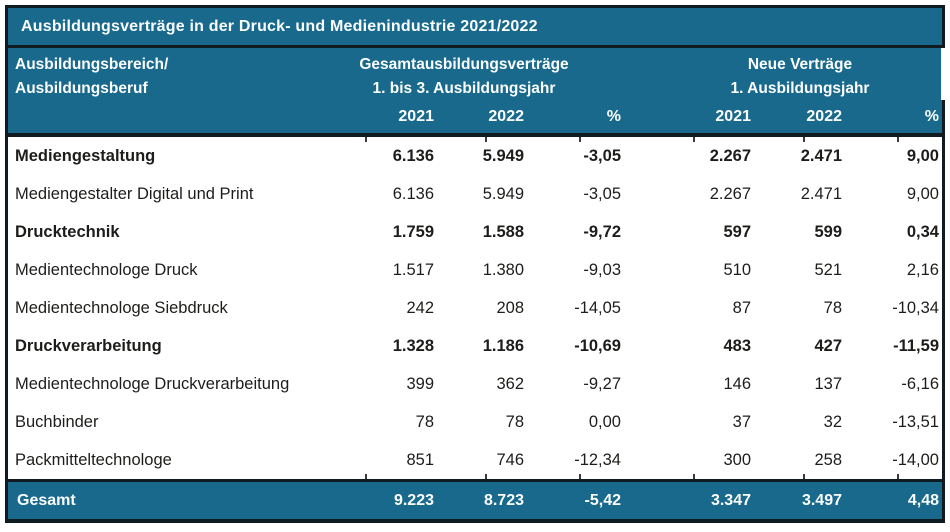 This screenshot has height=532, width=950. I want to click on group2-line1: Neue Verträge, so click(800, 64).